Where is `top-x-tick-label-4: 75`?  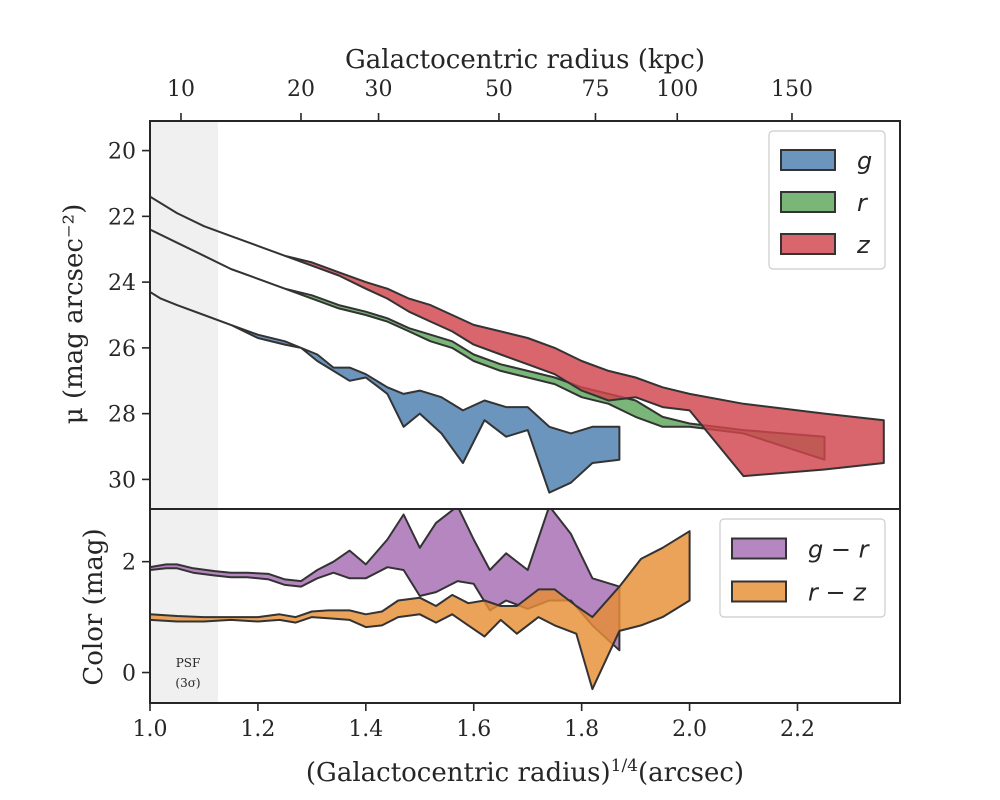 top-x-tick-label-4: 75 is located at coordinates (595, 89).